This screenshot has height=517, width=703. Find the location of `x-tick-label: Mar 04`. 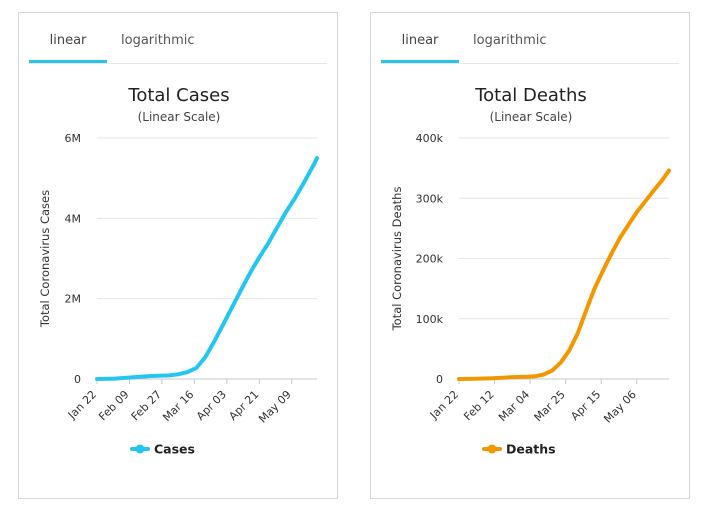

x-tick-label: Mar 04 is located at coordinates (514, 406).